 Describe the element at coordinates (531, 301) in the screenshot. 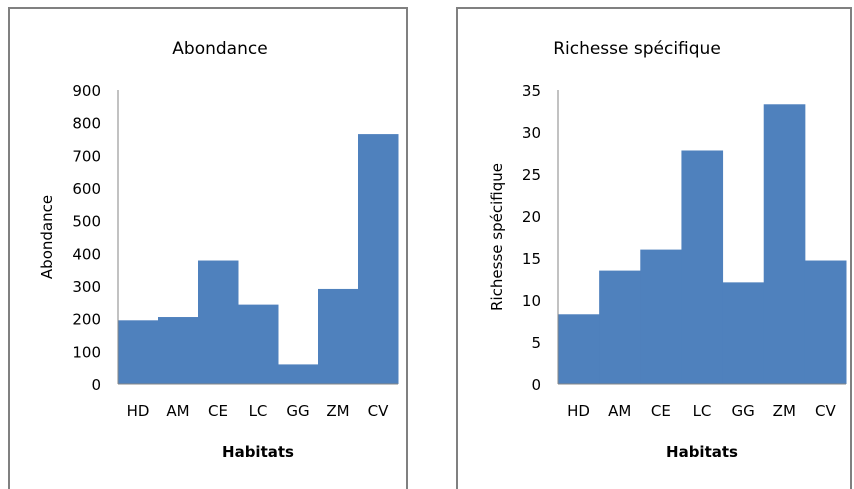

I see `y-tick-label: 10` at that location.